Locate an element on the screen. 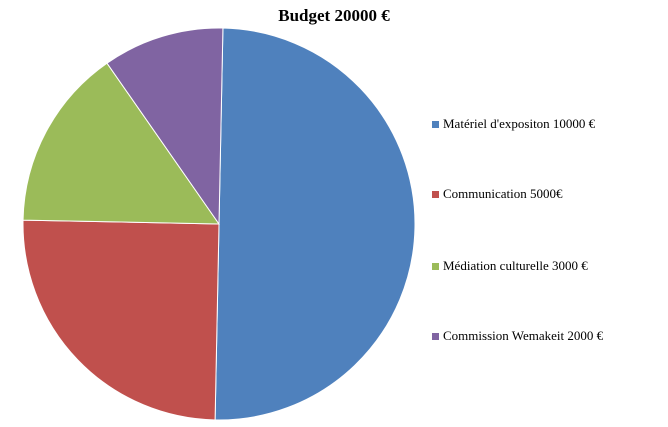 This screenshot has width=668, height=427. legend-label-2: Communication 5000€ is located at coordinates (503, 193).